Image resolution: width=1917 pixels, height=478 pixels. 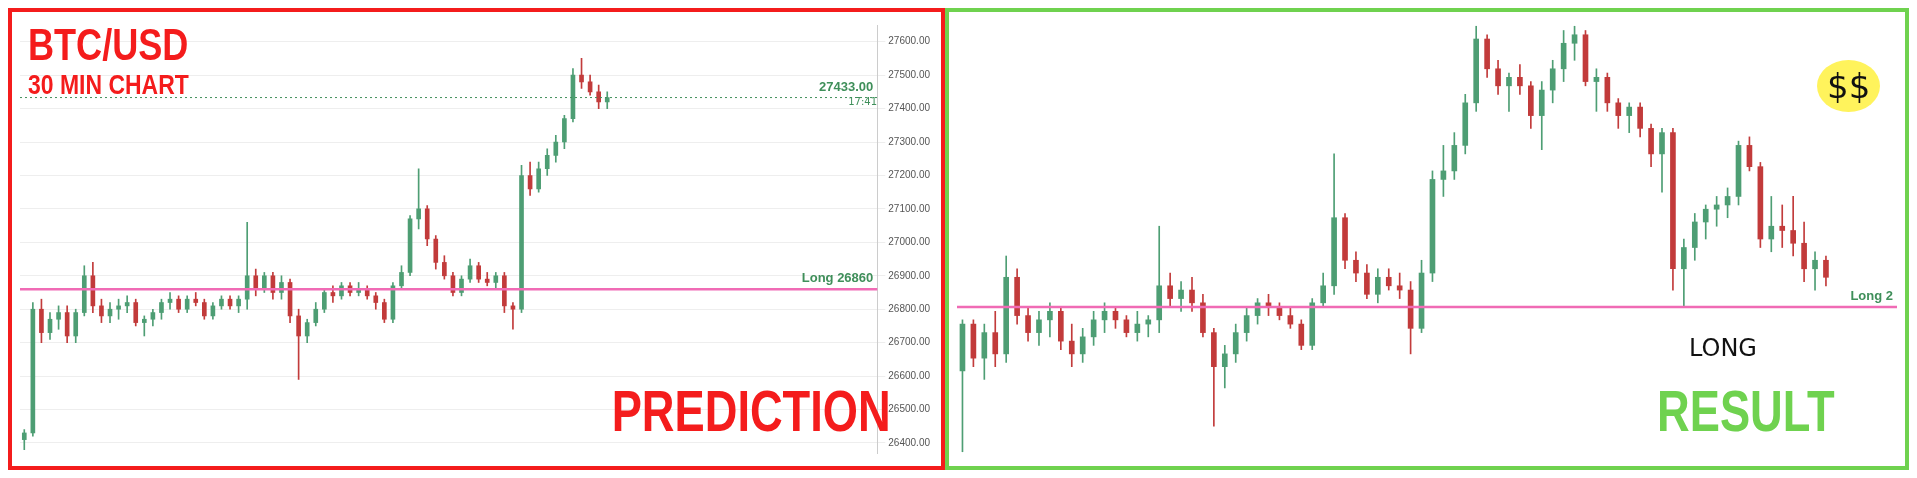 What do you see at coordinates (909, 141) in the screenshot?
I see `y-tick-label: 27300.00` at bounding box center [909, 141].